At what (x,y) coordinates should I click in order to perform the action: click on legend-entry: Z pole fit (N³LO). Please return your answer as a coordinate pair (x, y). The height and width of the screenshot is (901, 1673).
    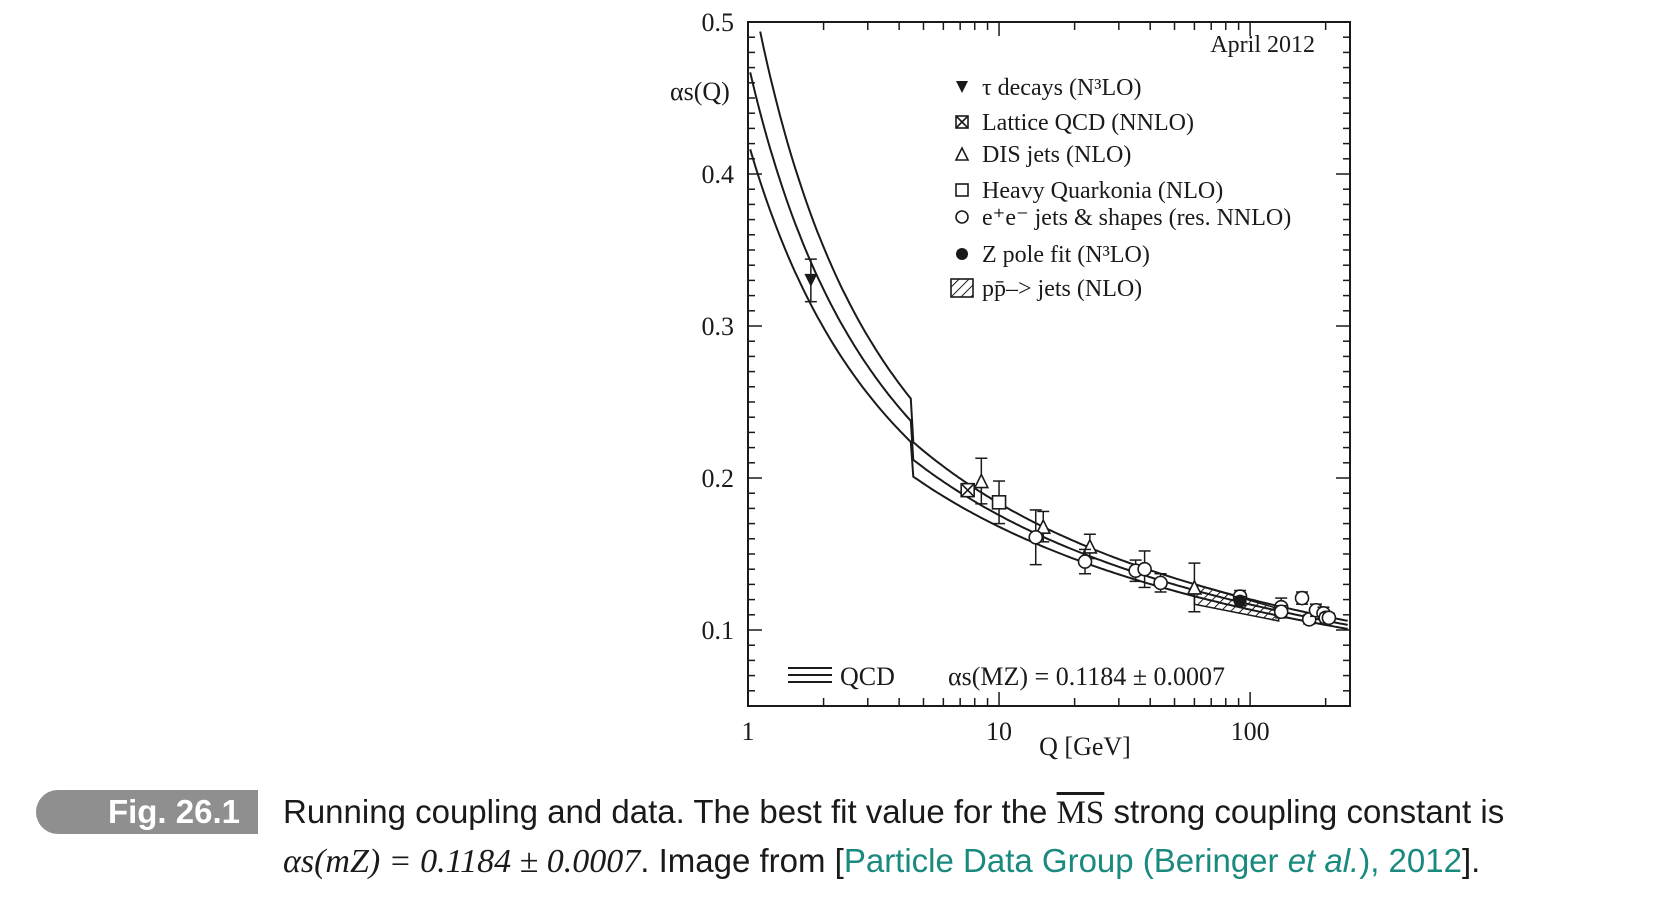
    Looking at the image, I should click on (1053, 255).